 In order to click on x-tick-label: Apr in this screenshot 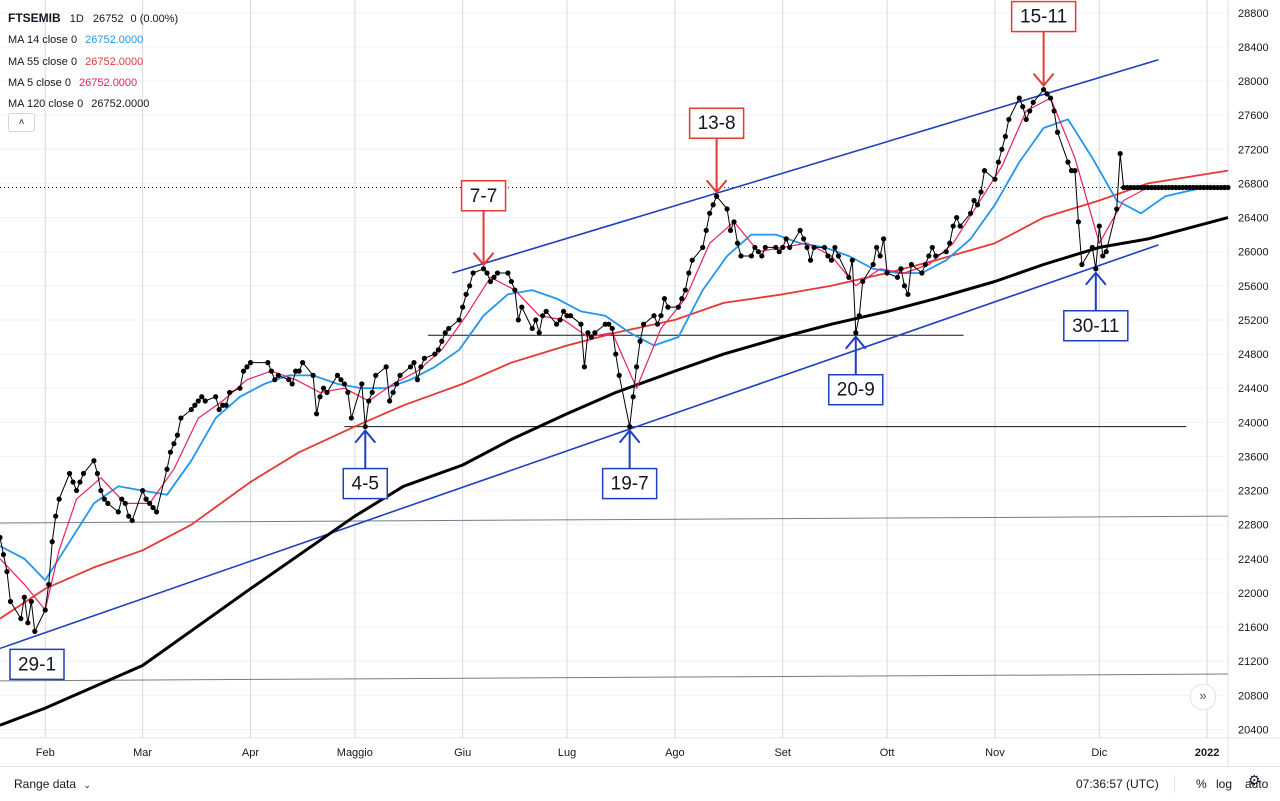, I will do `click(250, 753)`.